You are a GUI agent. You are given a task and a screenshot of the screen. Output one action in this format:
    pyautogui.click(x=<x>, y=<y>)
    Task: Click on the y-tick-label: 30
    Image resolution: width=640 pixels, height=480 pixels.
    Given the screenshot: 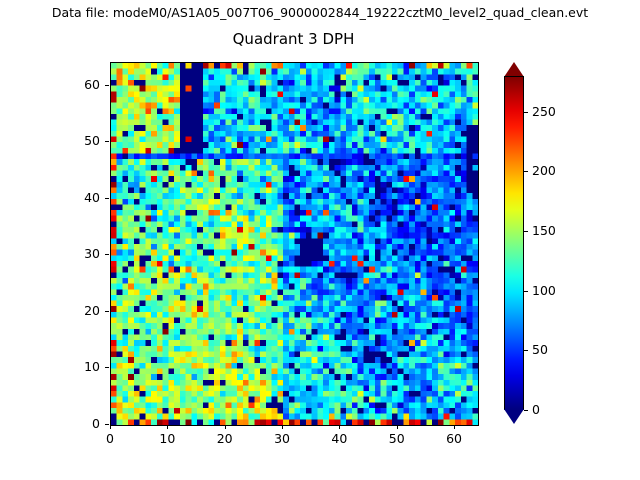 What is the action you would take?
    pyautogui.click(x=92, y=254)
    